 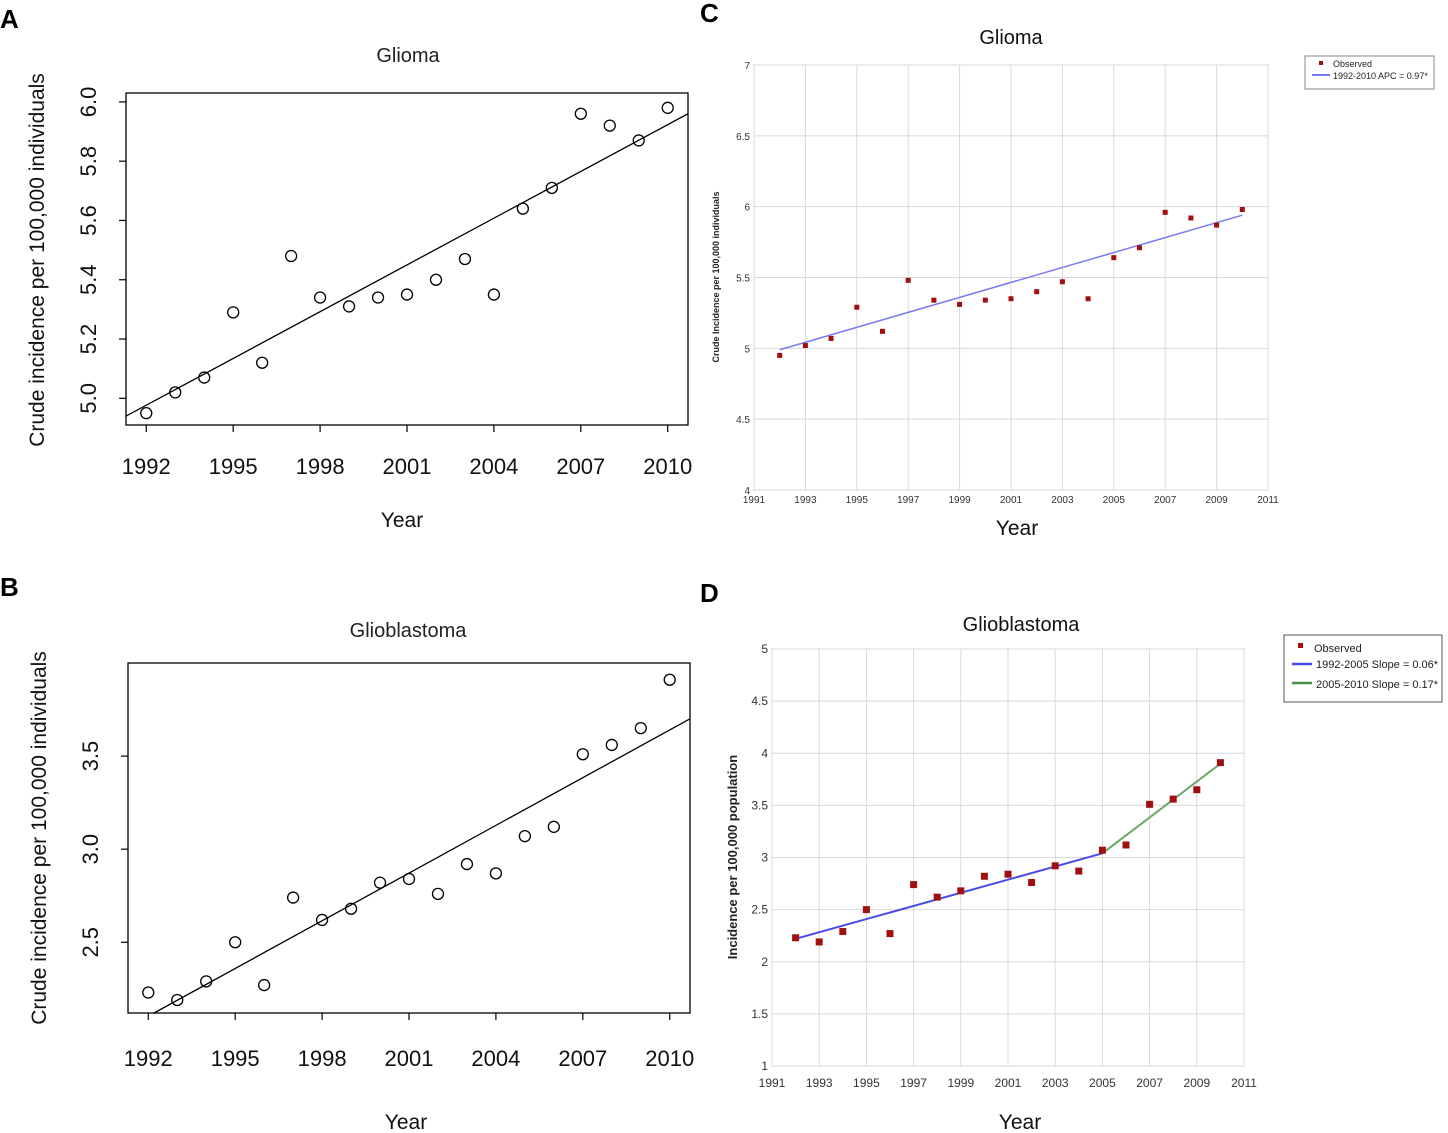 What do you see at coordinates (908, 500) in the screenshot?
I see `x-tick-label: 1997` at bounding box center [908, 500].